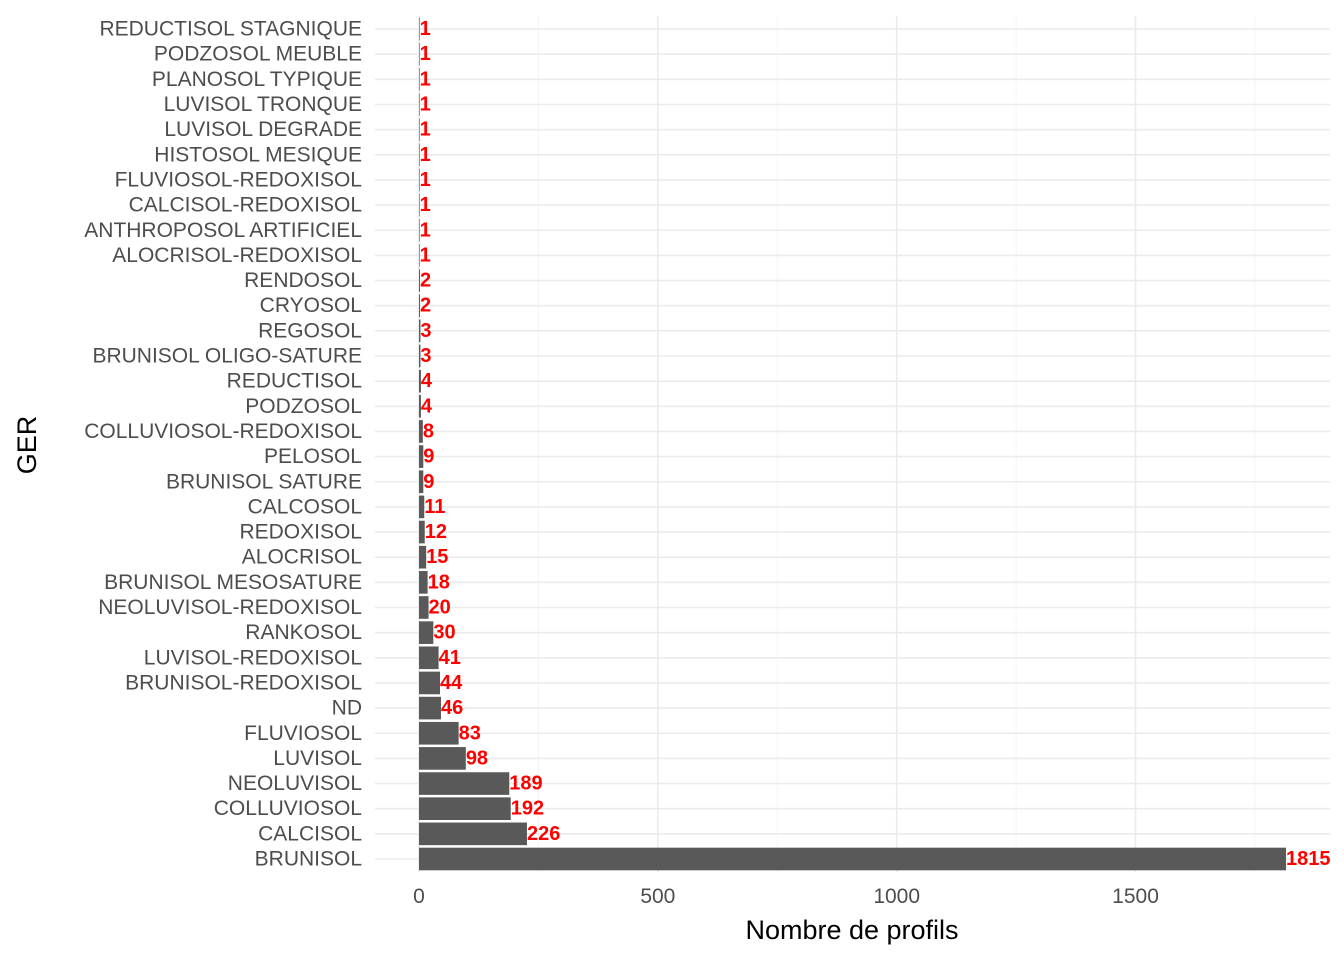 Image resolution: width=1344 pixels, height=960 pixels. Describe the element at coordinates (419, 896) in the screenshot. I see `x-tick-label: 0` at that location.